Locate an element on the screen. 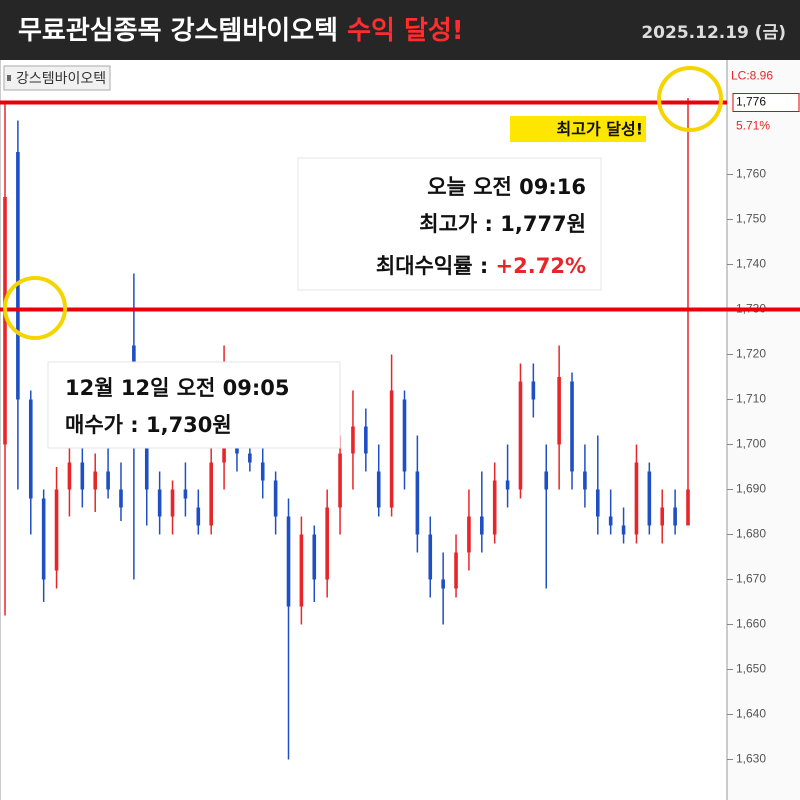 The width and height of the screenshot is (800, 800). high-note-return: 최대수익률 : +2.72% is located at coordinates (481, 266).